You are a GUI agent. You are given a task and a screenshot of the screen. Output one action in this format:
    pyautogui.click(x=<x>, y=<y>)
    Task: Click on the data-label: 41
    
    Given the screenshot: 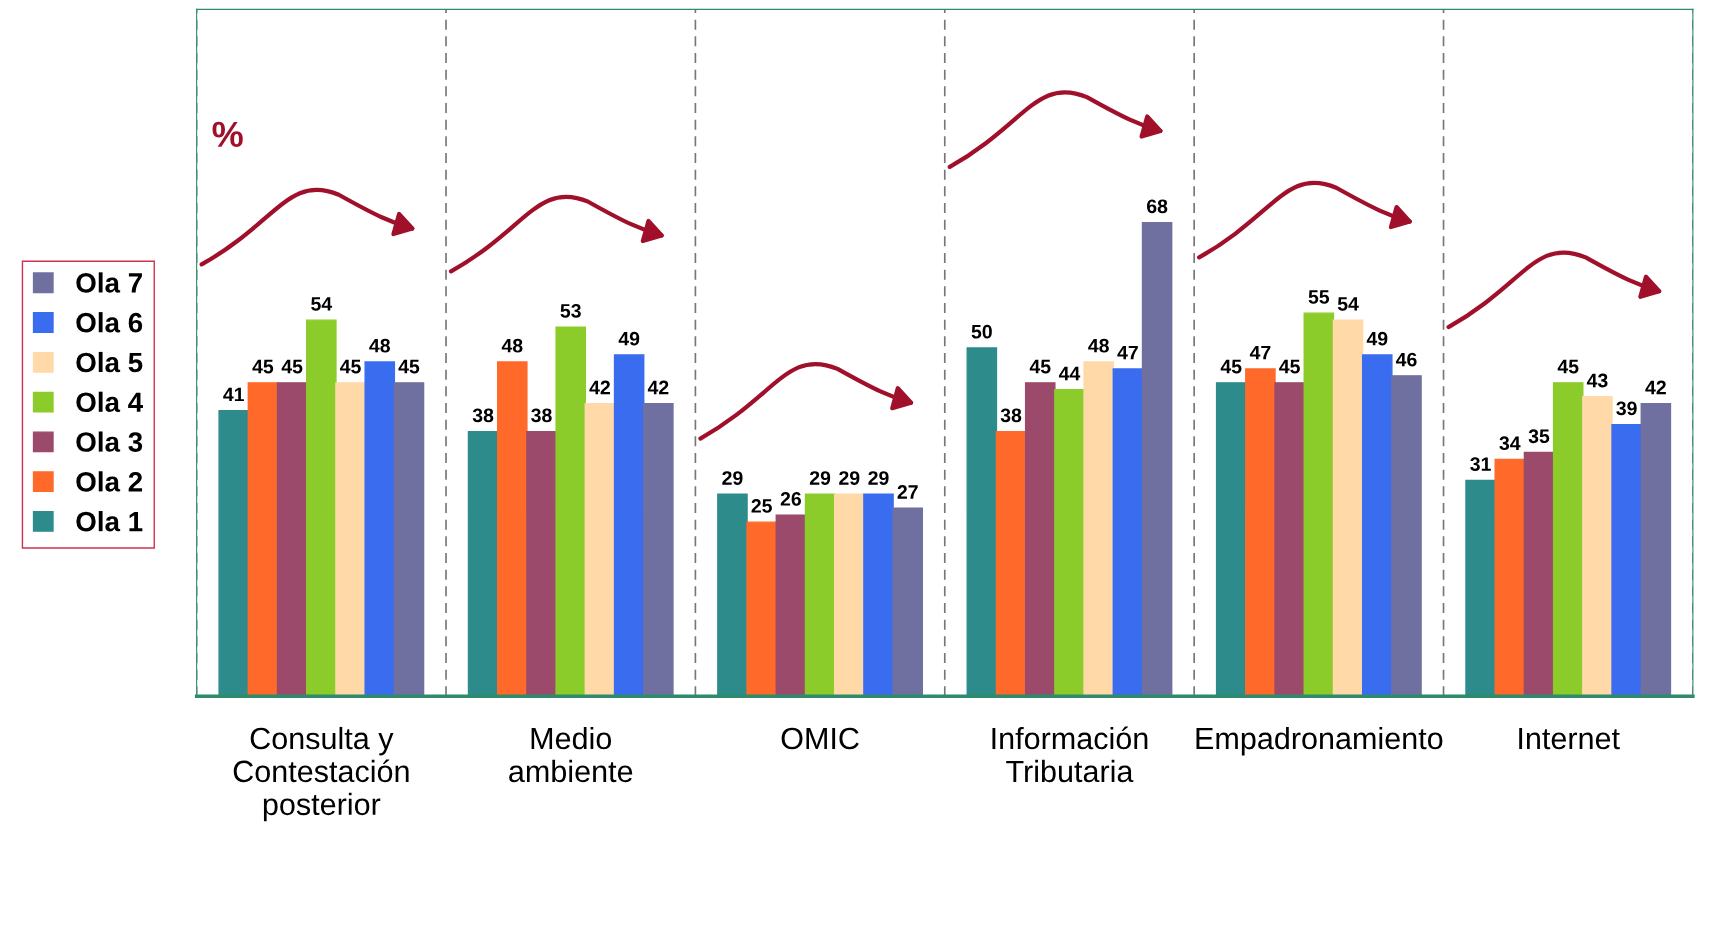 What is the action you would take?
    pyautogui.click(x=233, y=394)
    